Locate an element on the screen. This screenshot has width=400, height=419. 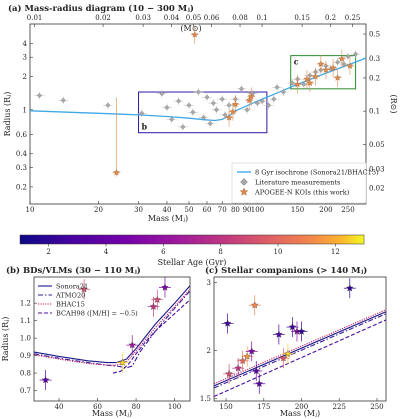
a-top-tick-label: 0.08 is located at coordinates (240, 18).